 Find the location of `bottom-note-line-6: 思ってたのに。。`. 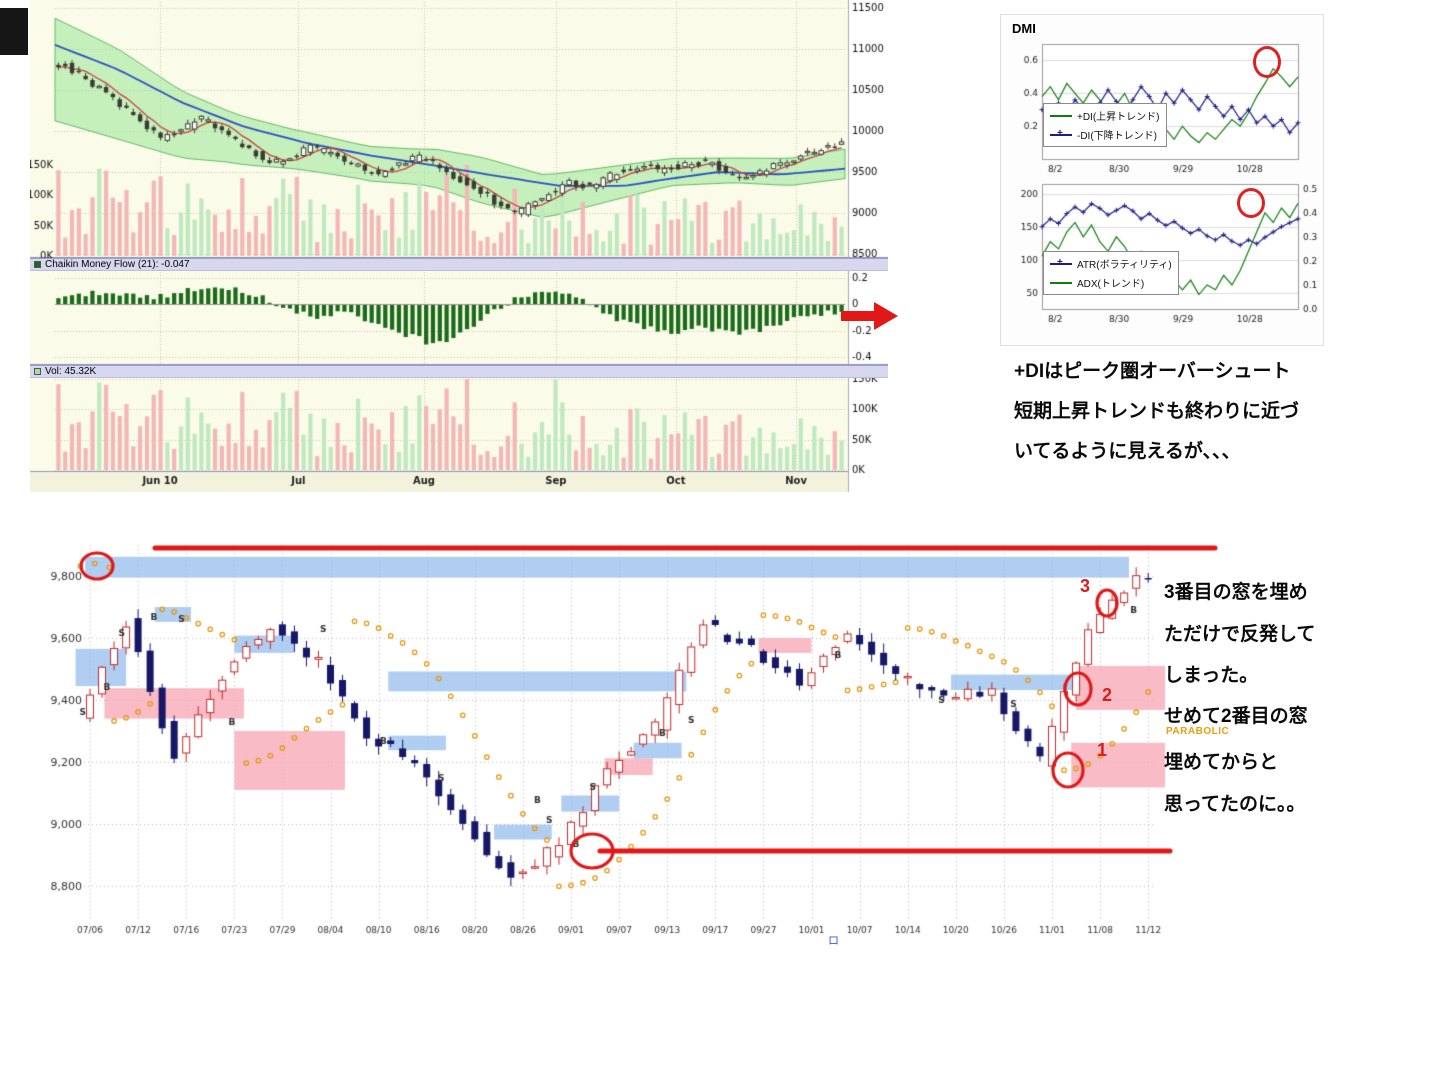

bottom-note-line-6: 思ってたのに。。 is located at coordinates (1235, 804).